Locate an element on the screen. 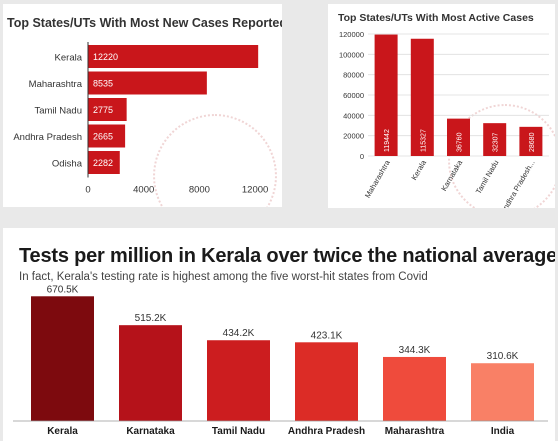 The height and width of the screenshot is (441, 558). data-label: 434.2K is located at coordinates (239, 333).